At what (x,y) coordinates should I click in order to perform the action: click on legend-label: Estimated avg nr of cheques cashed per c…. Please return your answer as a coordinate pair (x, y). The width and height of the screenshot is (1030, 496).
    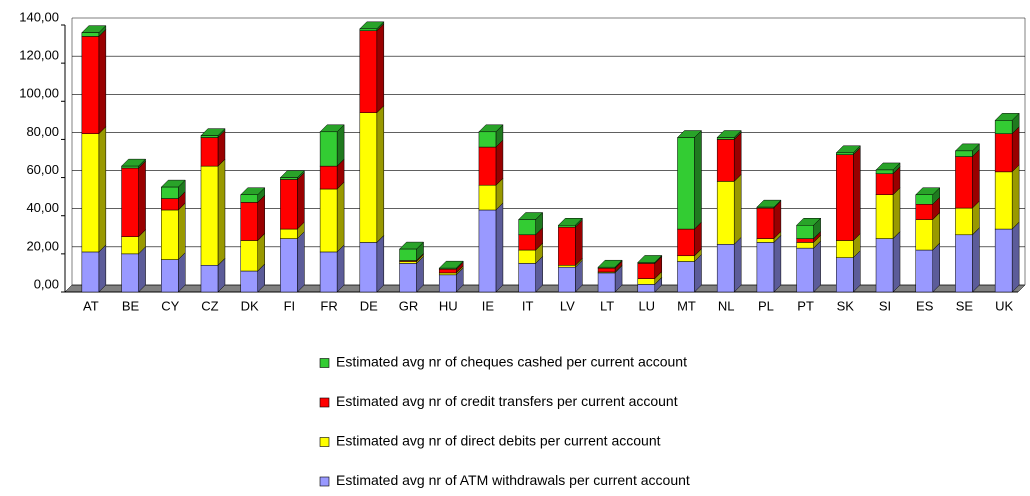
    Looking at the image, I should click on (511, 362).